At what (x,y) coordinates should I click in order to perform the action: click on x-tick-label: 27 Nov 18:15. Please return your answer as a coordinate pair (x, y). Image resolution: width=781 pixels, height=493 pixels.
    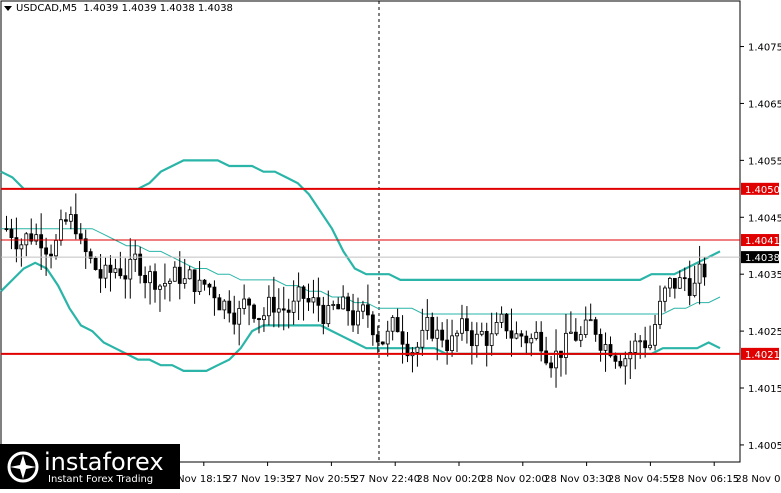
    Looking at the image, I should click on (194, 479).